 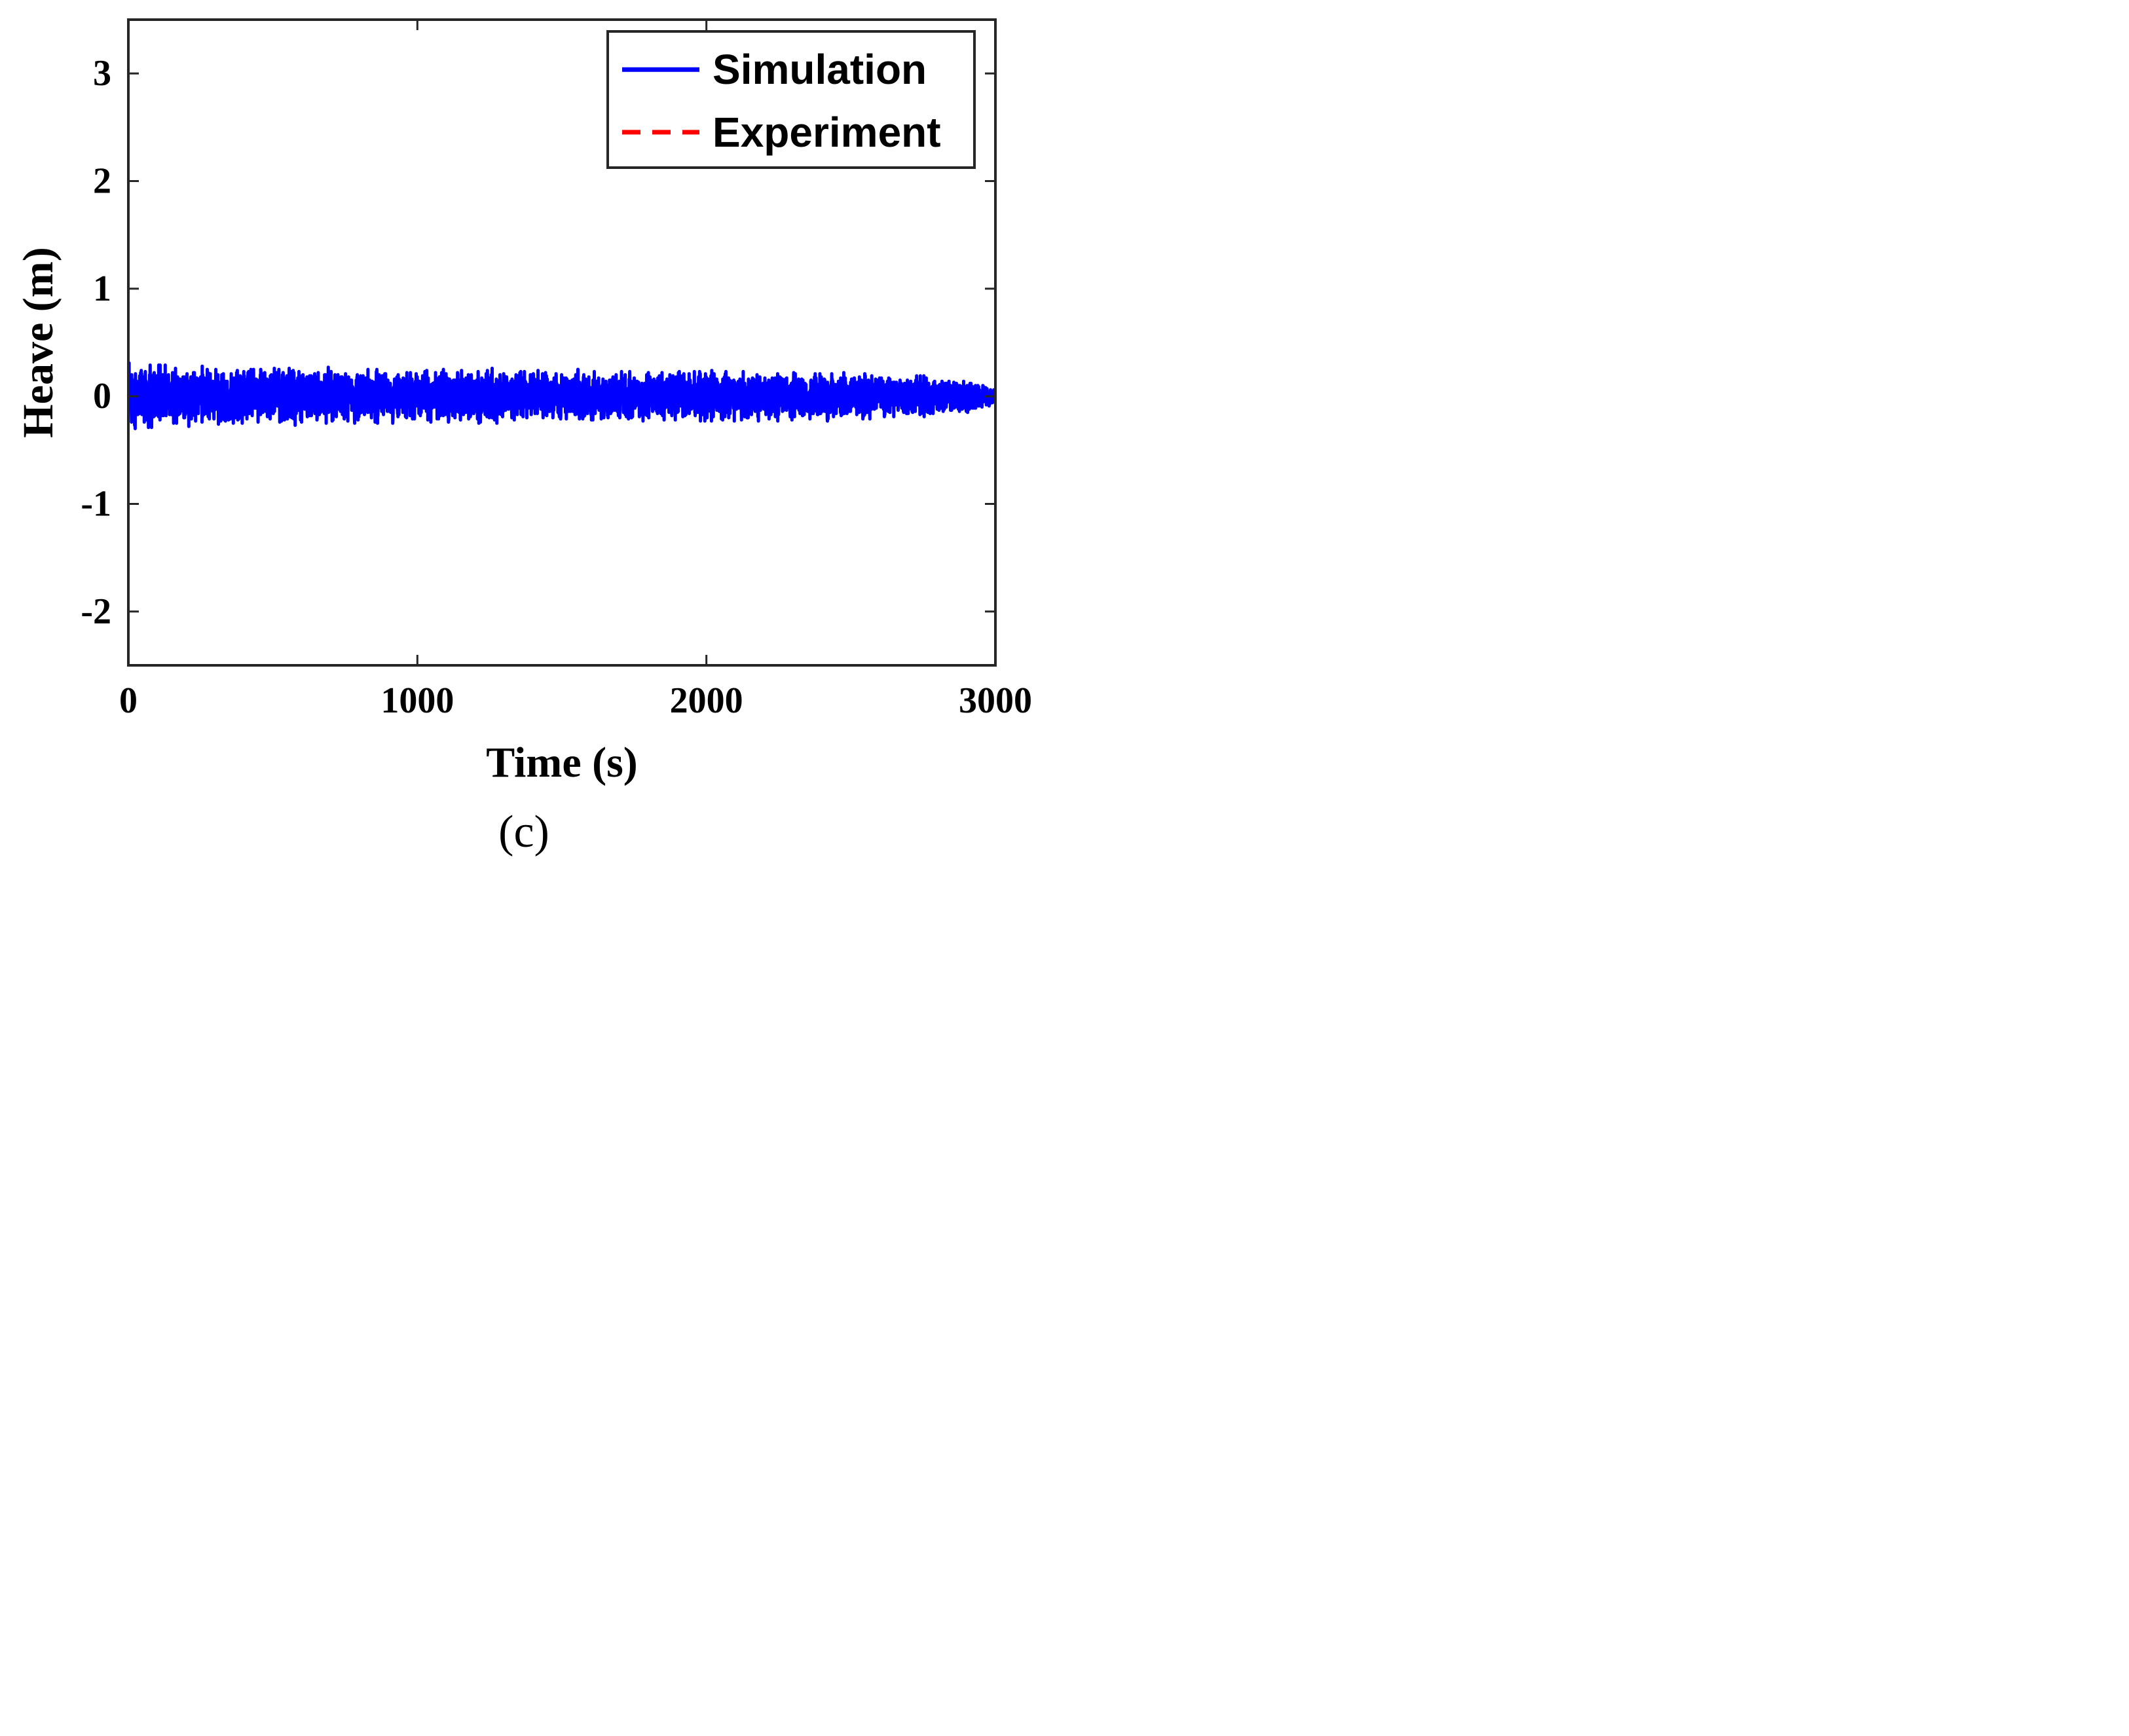 I want to click on series-group, so click(x=561, y=395).